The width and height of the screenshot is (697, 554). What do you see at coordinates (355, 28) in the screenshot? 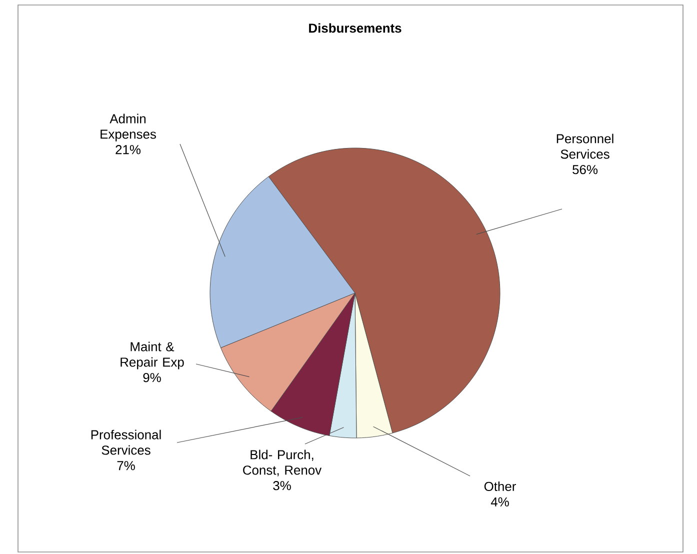
I see `chart-title: Disbursements` at bounding box center [355, 28].